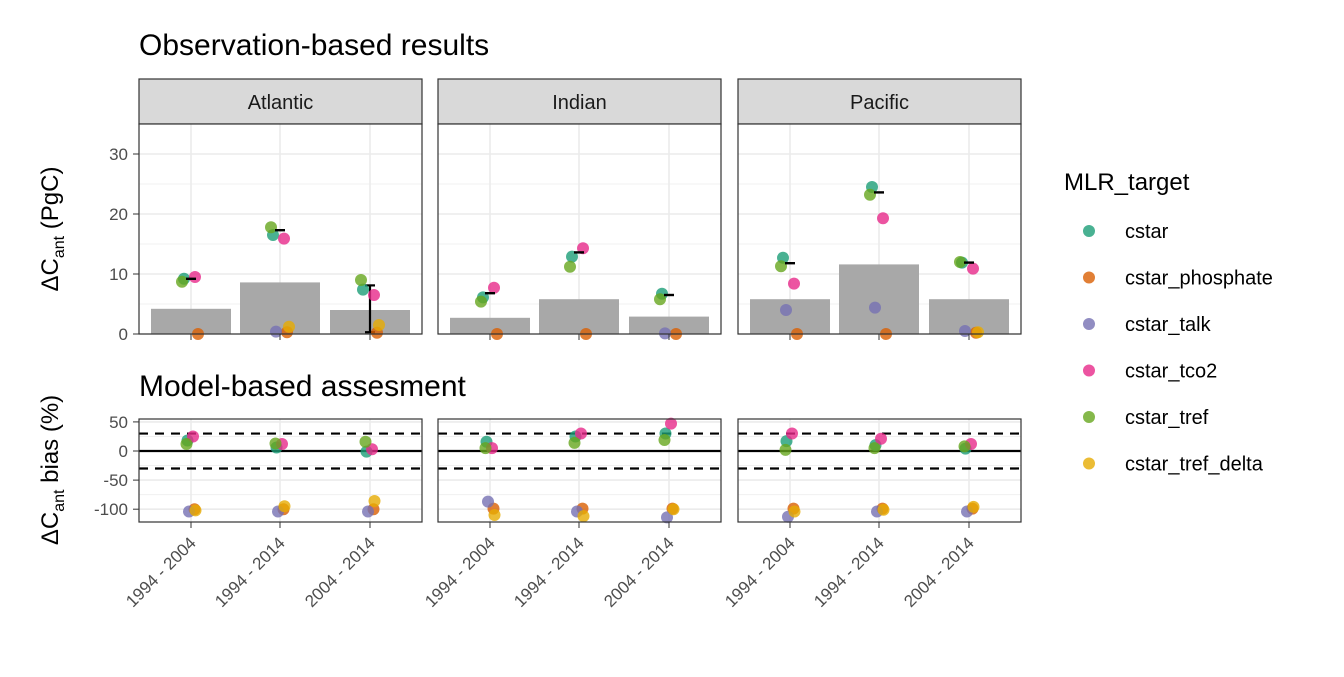  I want to click on facet-strip-label: Atlantic, so click(281, 103).